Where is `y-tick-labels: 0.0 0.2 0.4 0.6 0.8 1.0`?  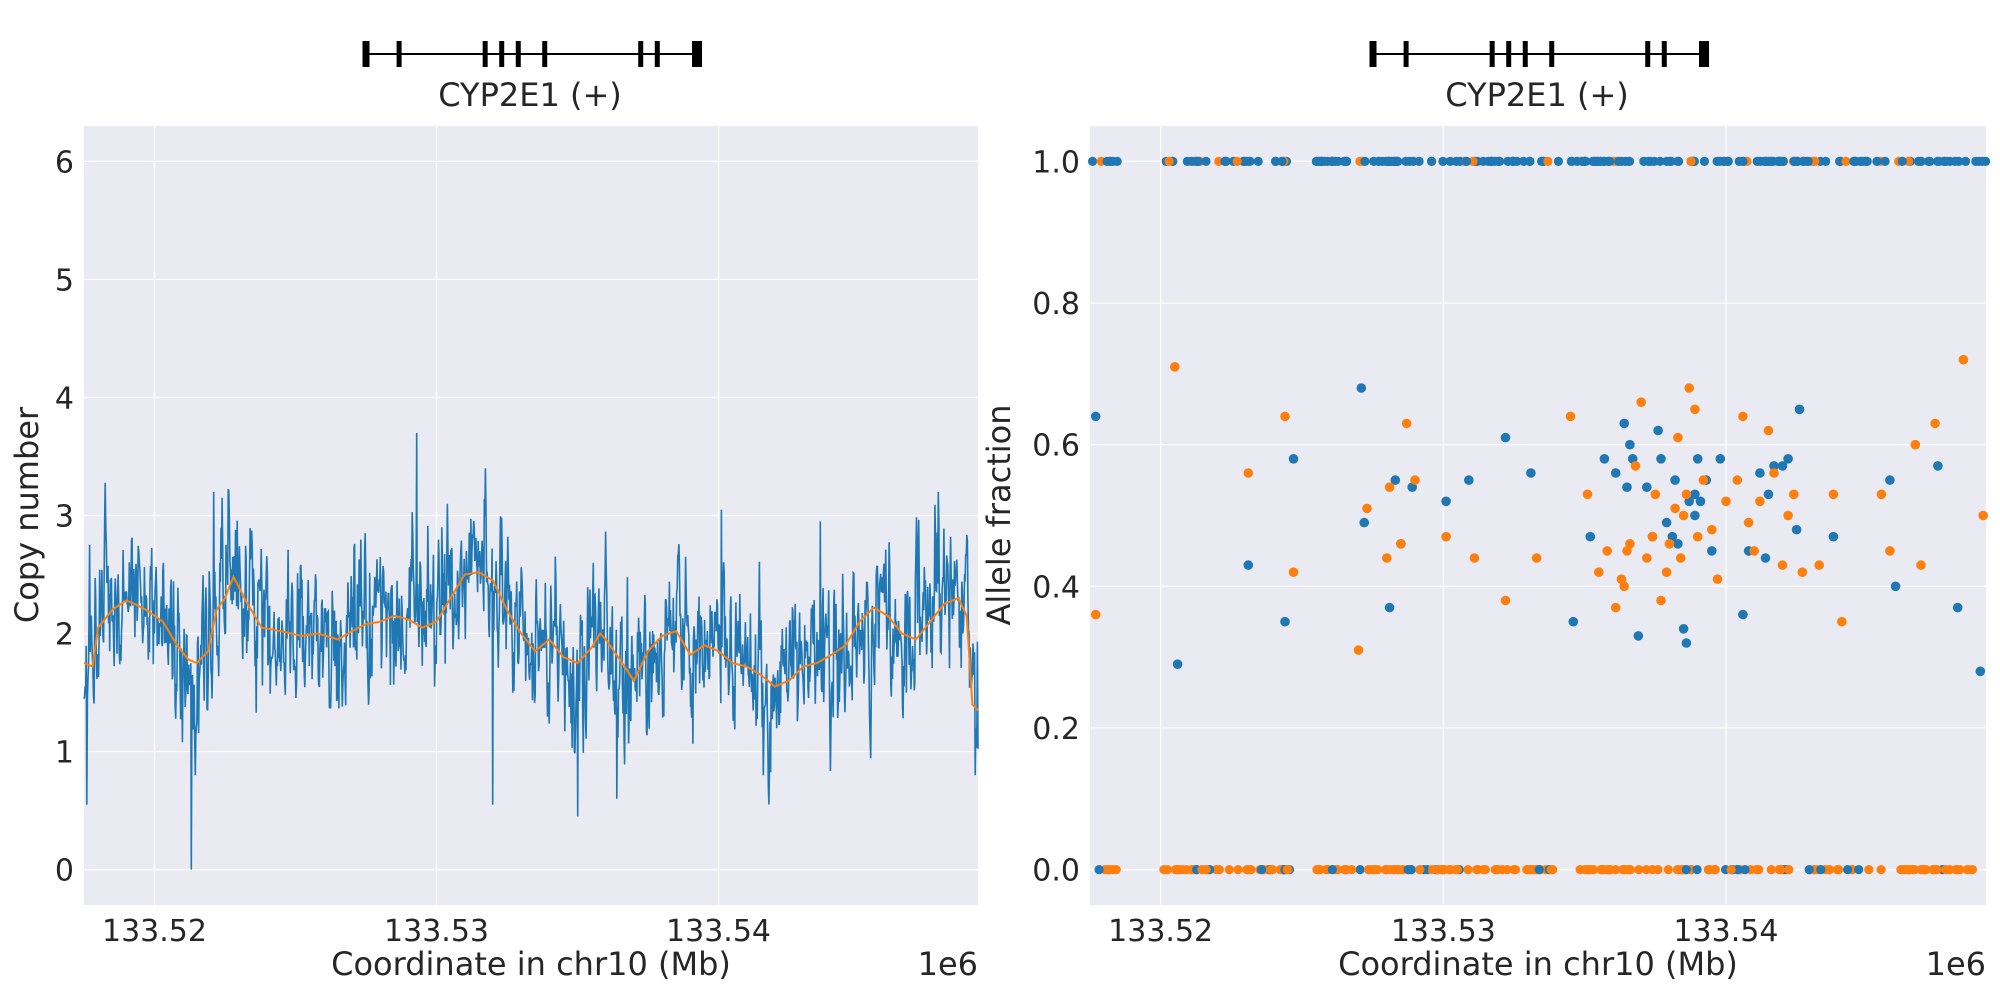 y-tick-labels: 0.0 0.2 0.4 0.6 0.8 1.0 is located at coordinates (1056, 516).